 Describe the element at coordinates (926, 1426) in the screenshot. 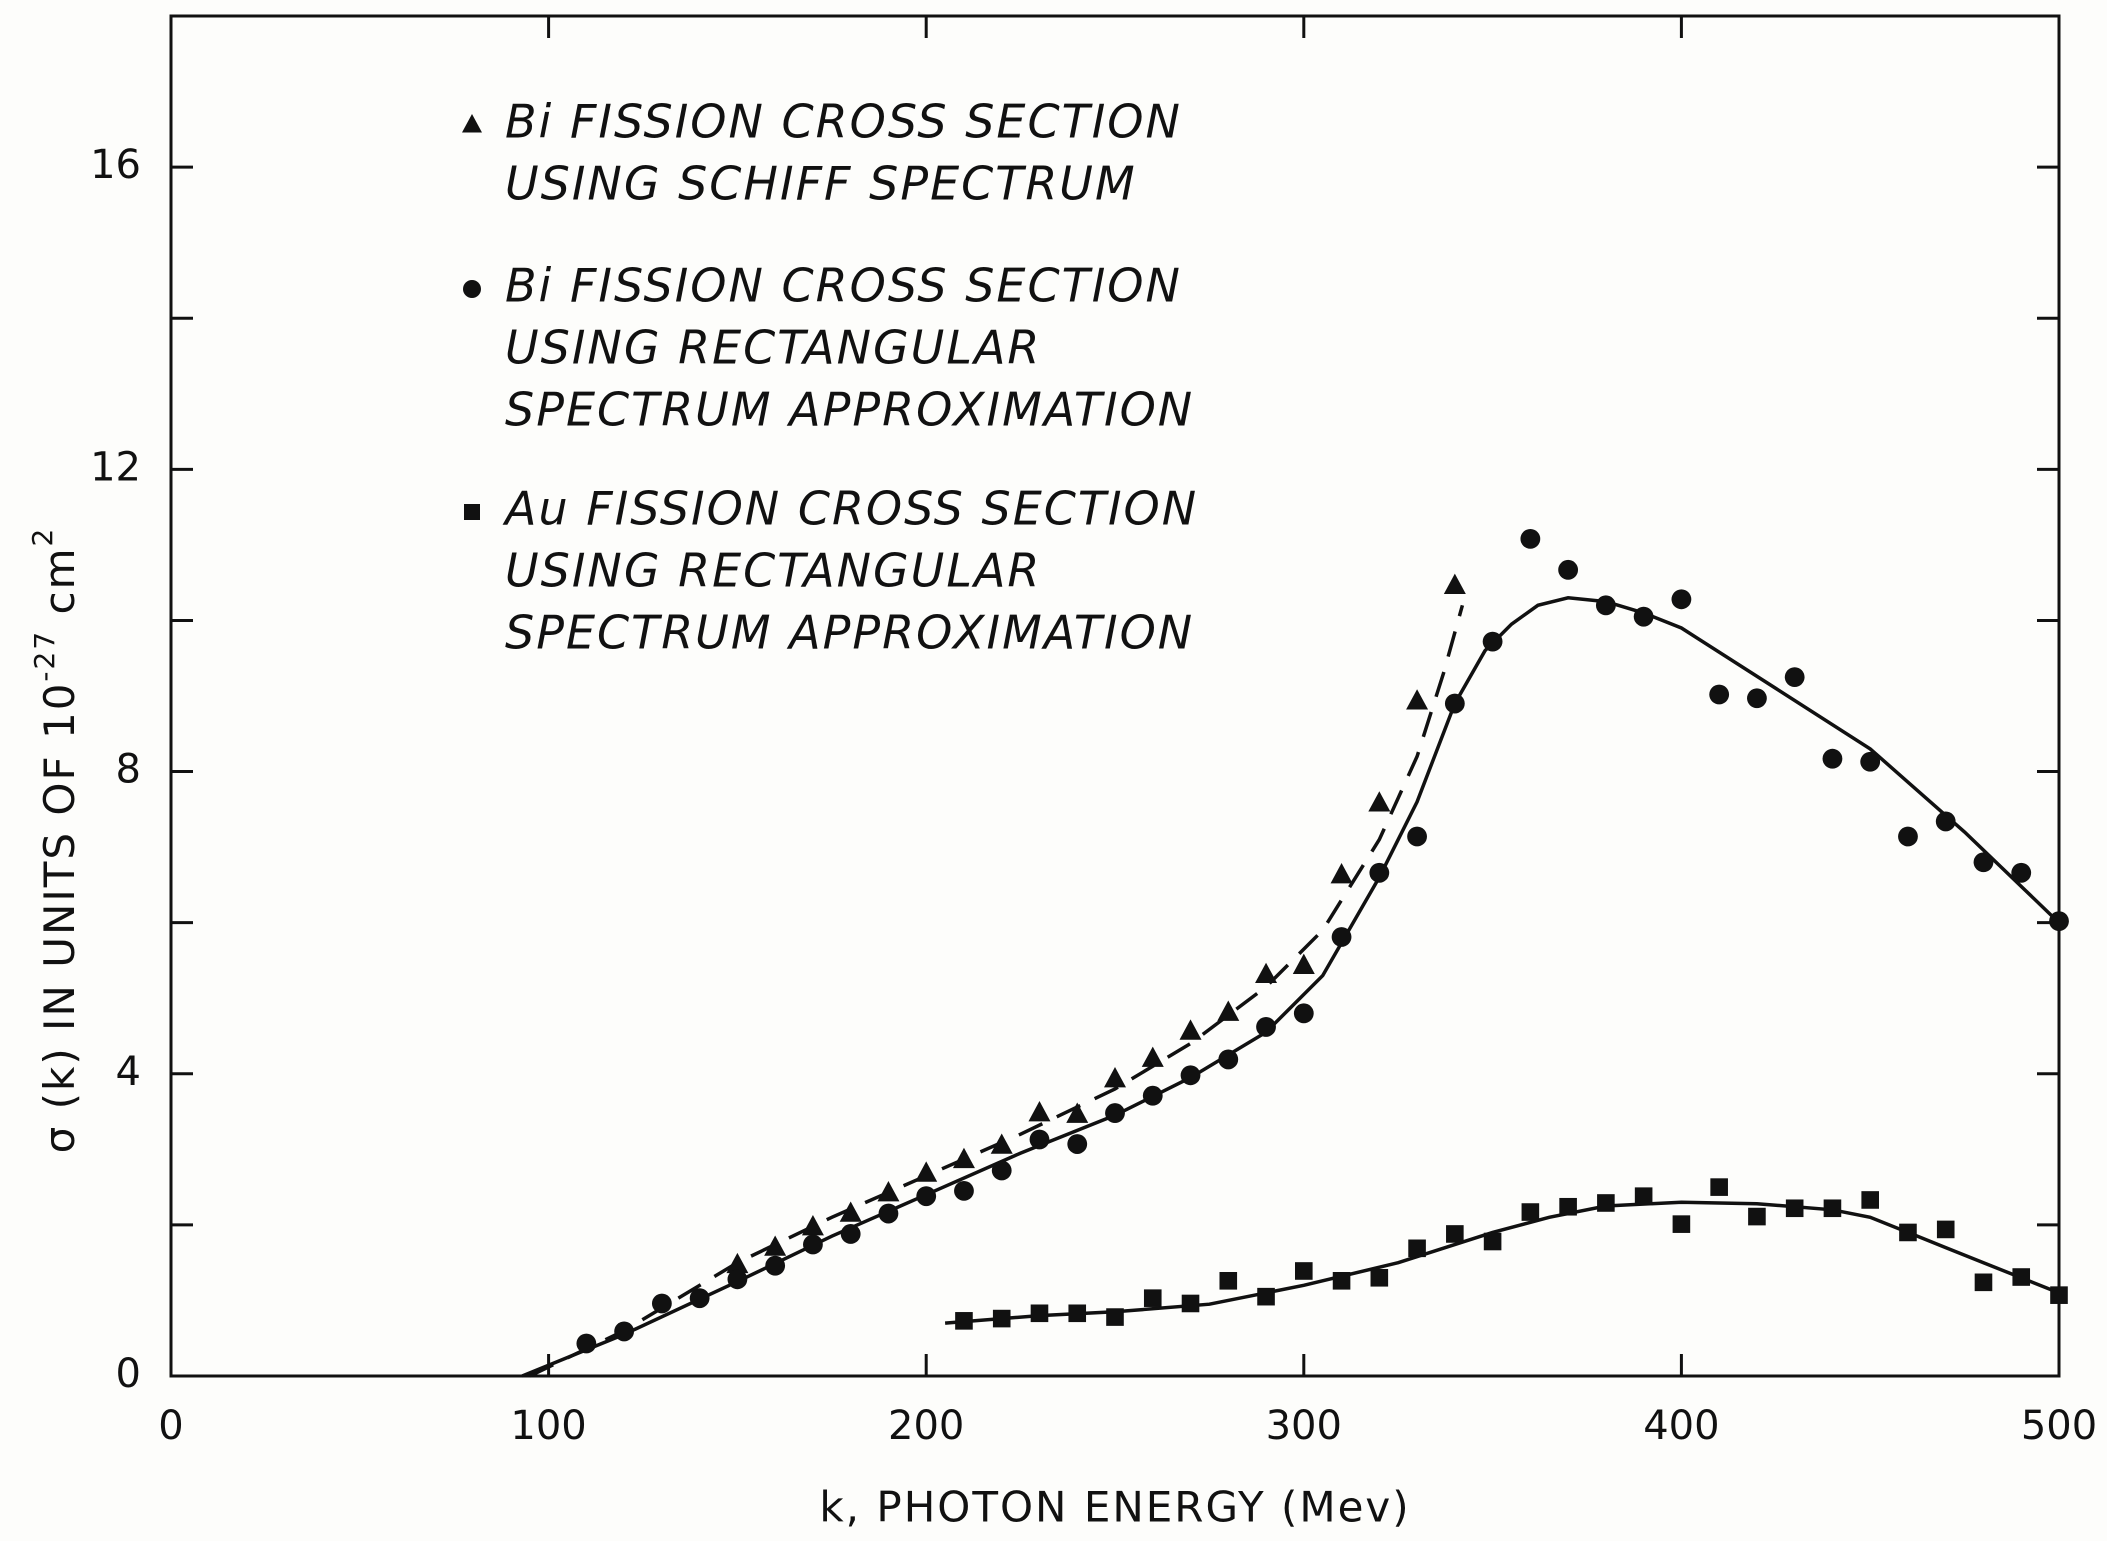

I see `x-tick-label: 200` at that location.